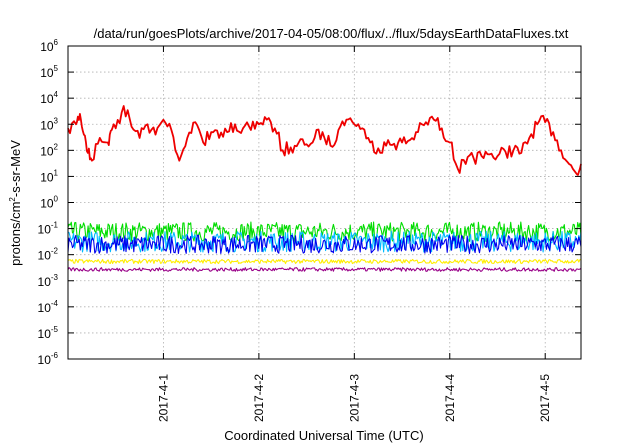 The image size is (640, 448). Describe the element at coordinates (49, 150) in the screenshot. I see `y-tick-label: 10²` at that location.